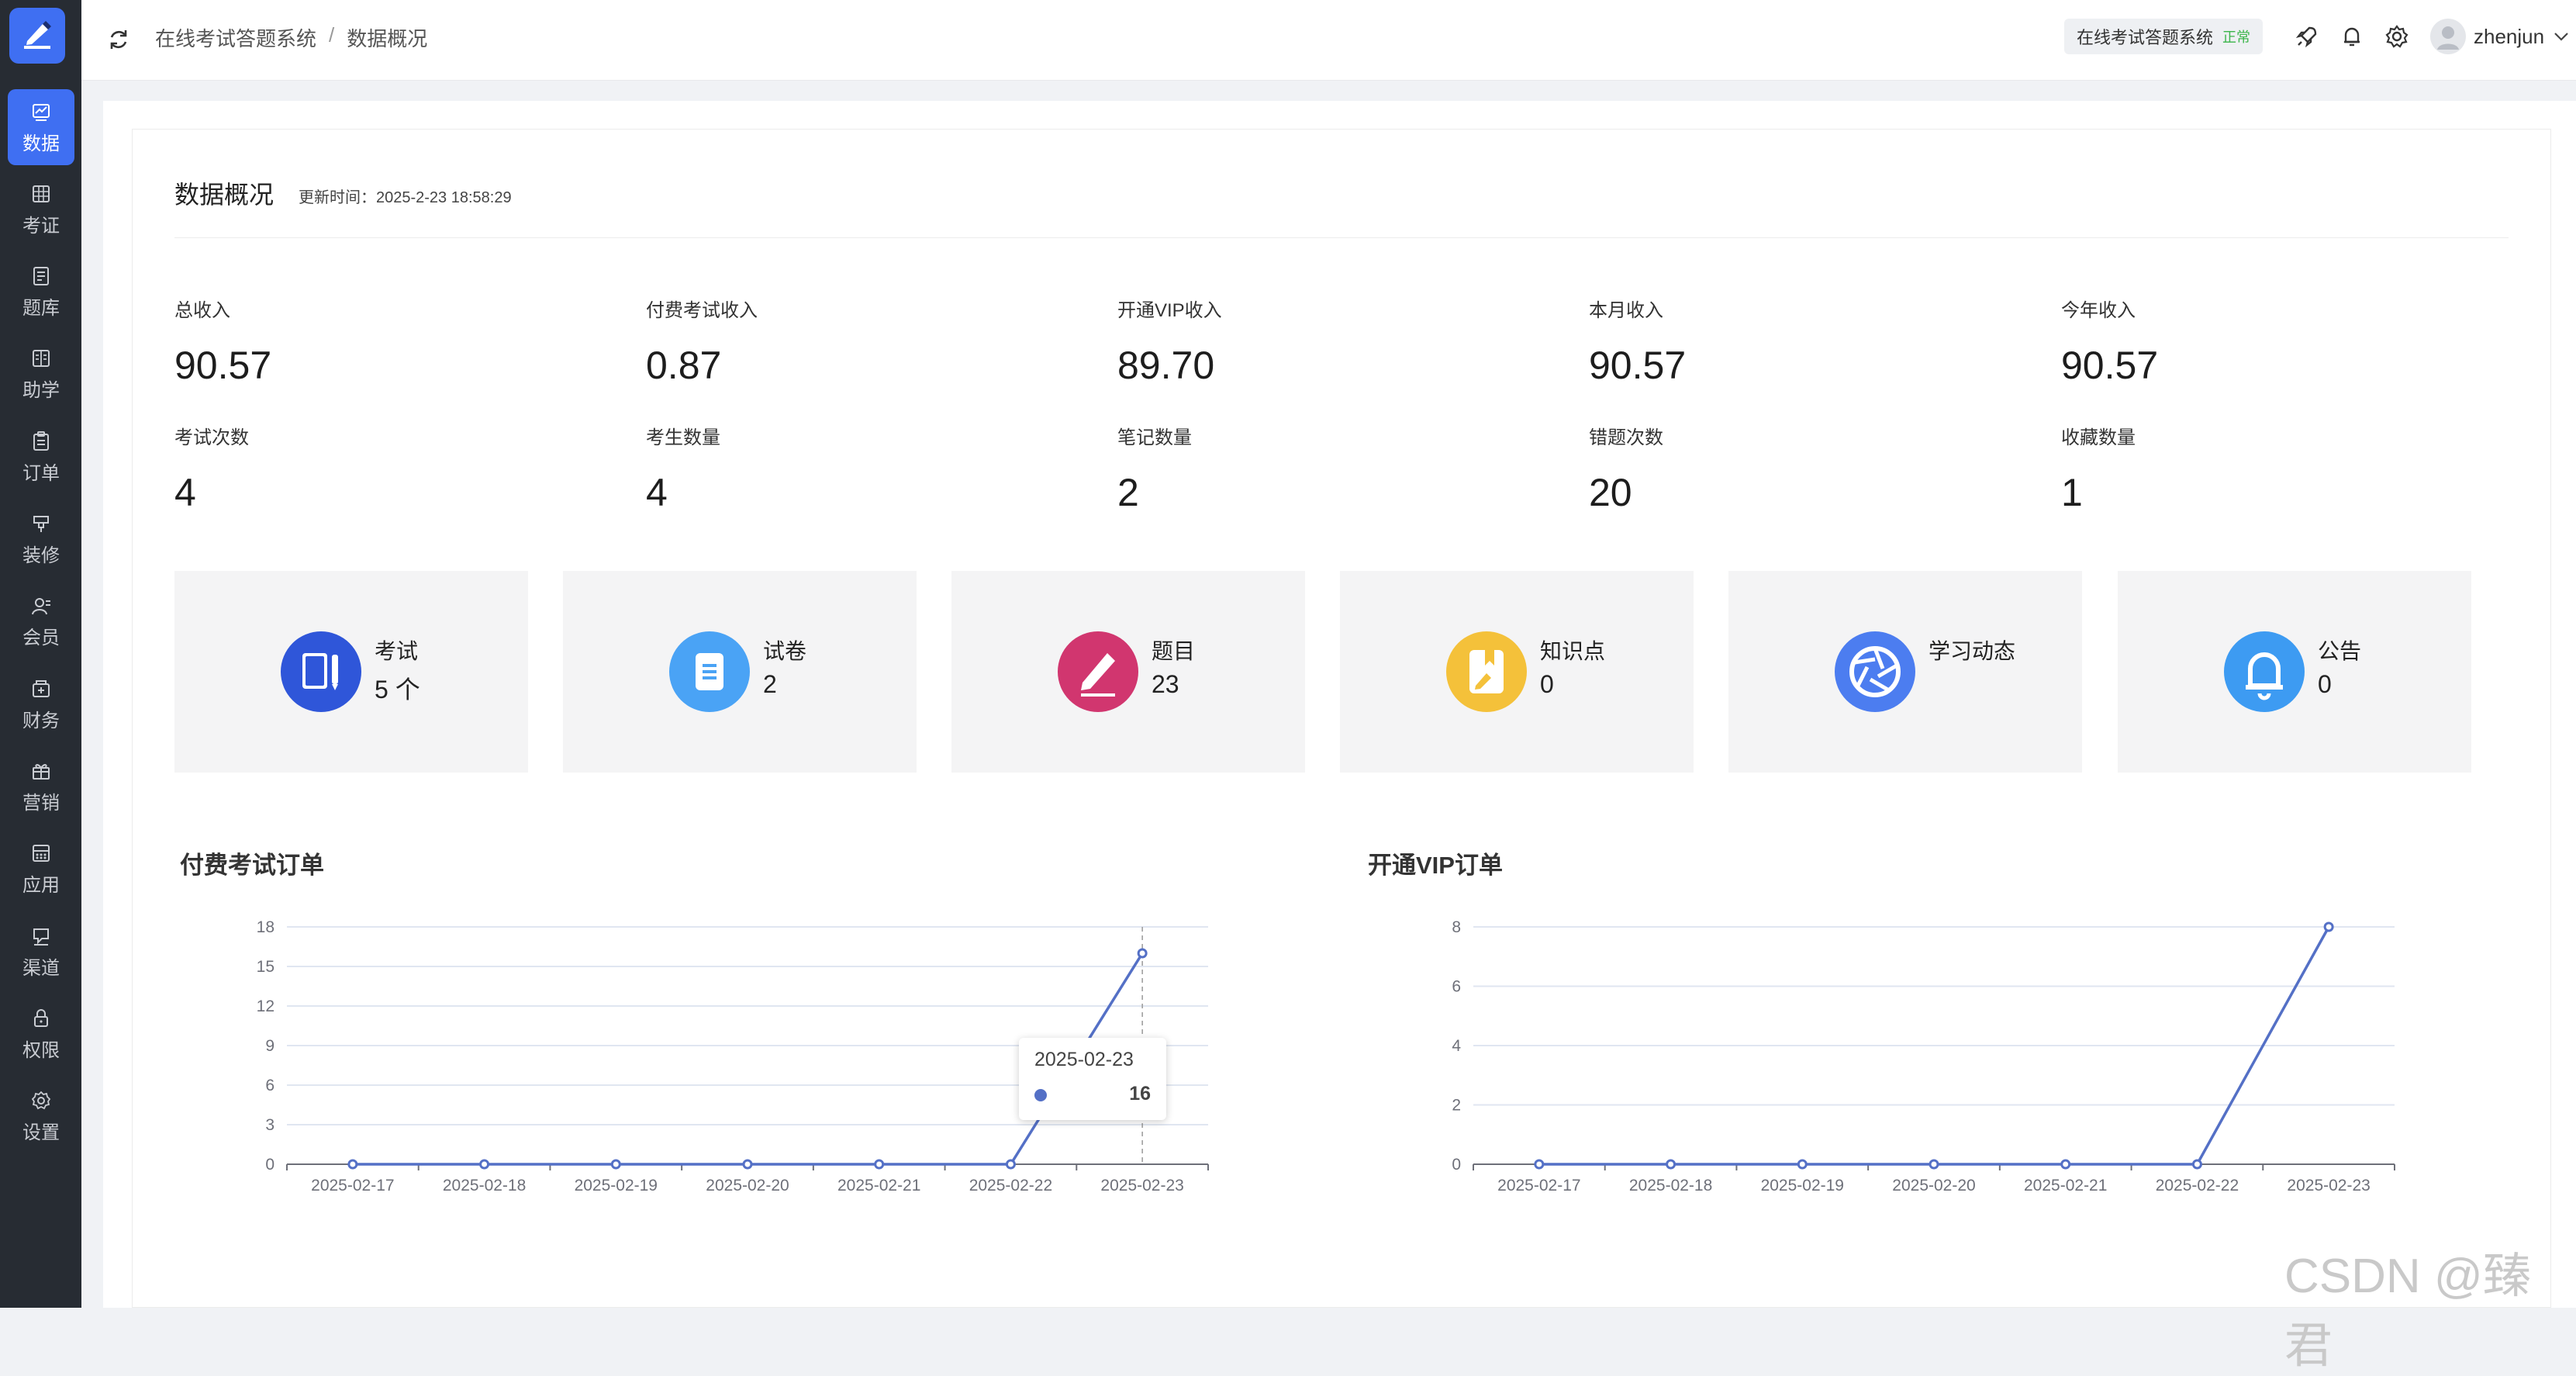 The height and width of the screenshot is (1376, 2576). What do you see at coordinates (41, 555) in the screenshot?
I see `sidebar-item-label: 装修` at bounding box center [41, 555].